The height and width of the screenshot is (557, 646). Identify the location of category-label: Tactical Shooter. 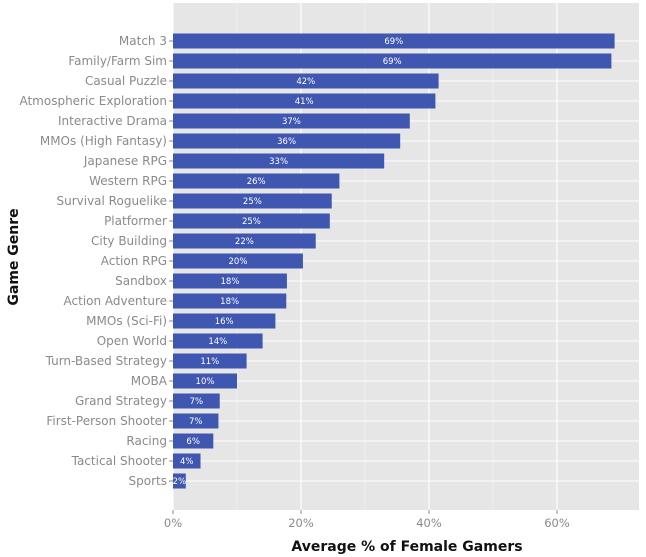
(119, 461).